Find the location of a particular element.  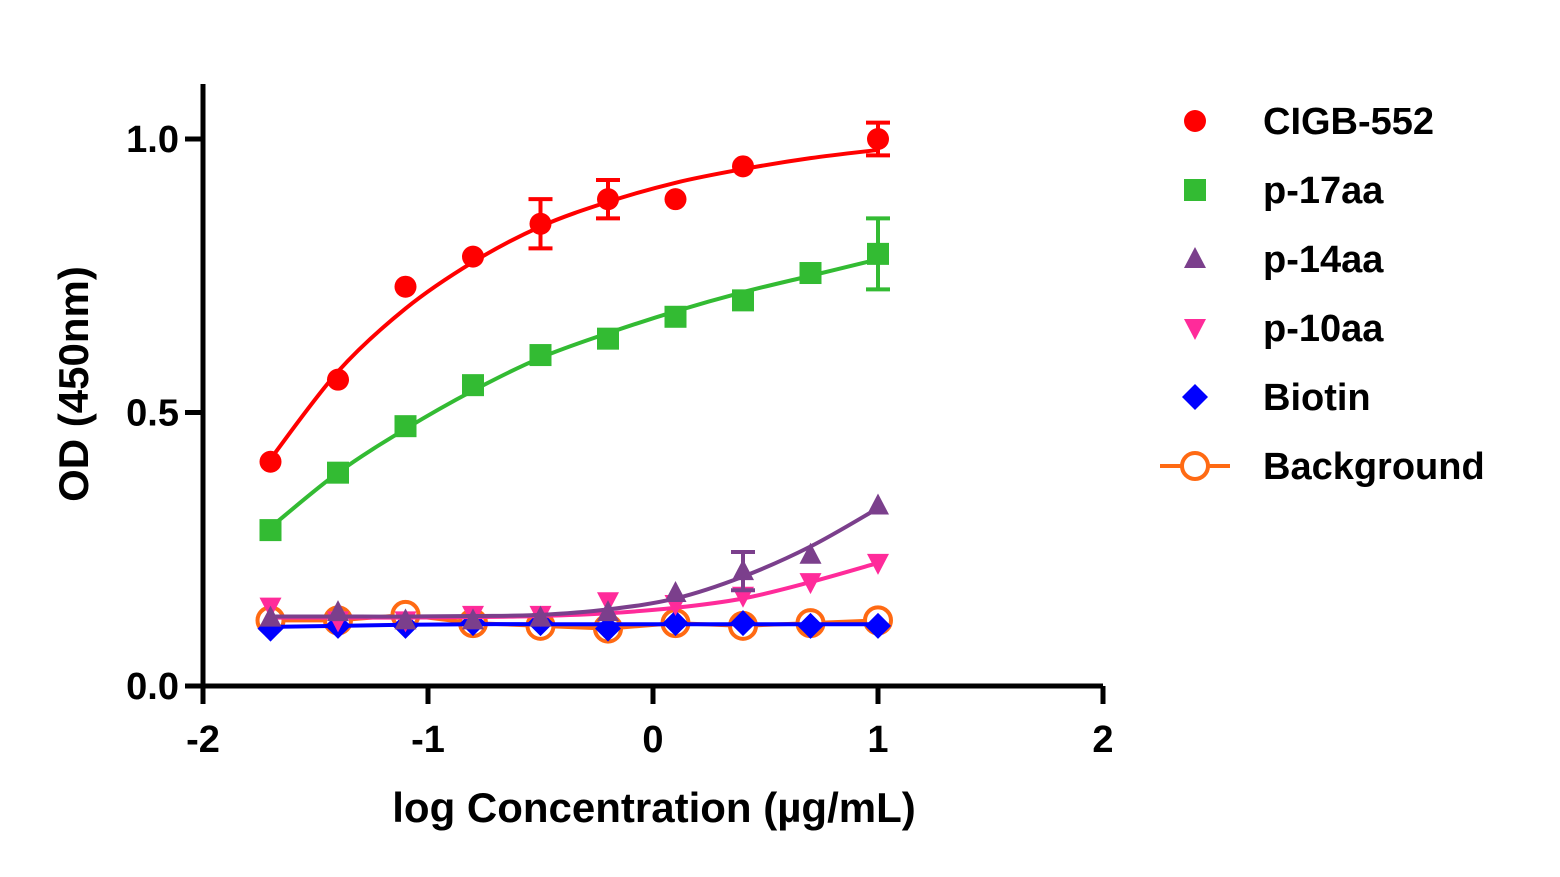

x-axis-title: log Concentration (µg/mL) is located at coordinates (653, 807).